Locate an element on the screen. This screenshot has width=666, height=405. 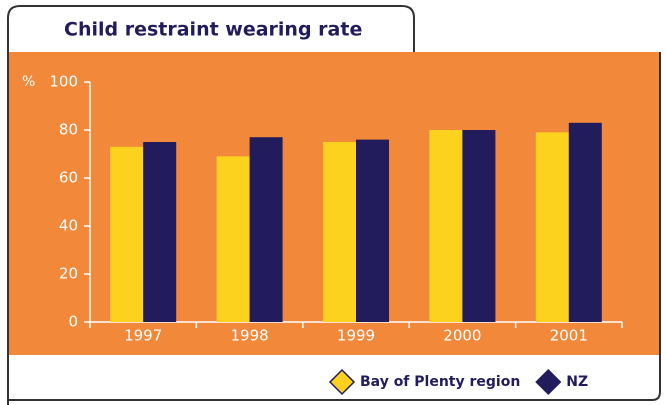
y-tick-label: 80 is located at coordinates (68, 130).